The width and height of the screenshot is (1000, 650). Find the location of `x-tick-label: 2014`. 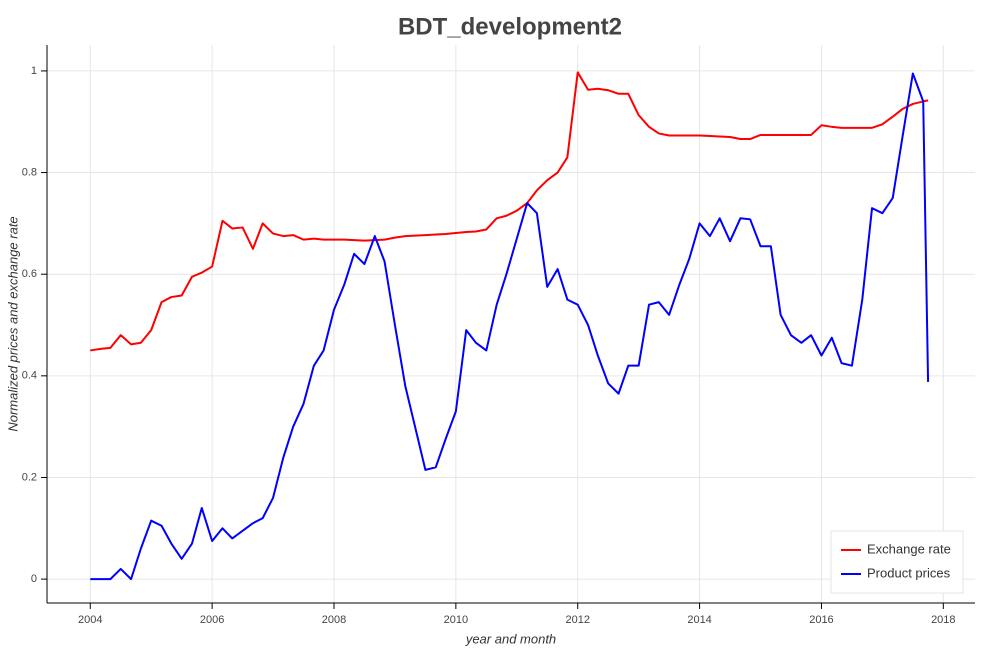

x-tick-label: 2014 is located at coordinates (699, 620).